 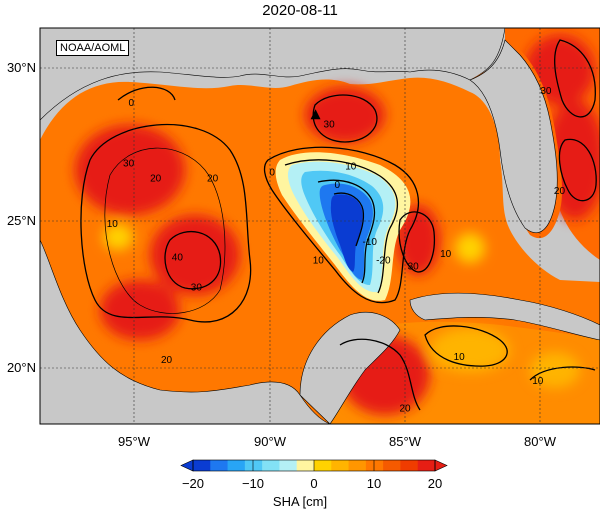 What do you see at coordinates (370, 242) in the screenshot?
I see `contour-label: -10` at bounding box center [370, 242].